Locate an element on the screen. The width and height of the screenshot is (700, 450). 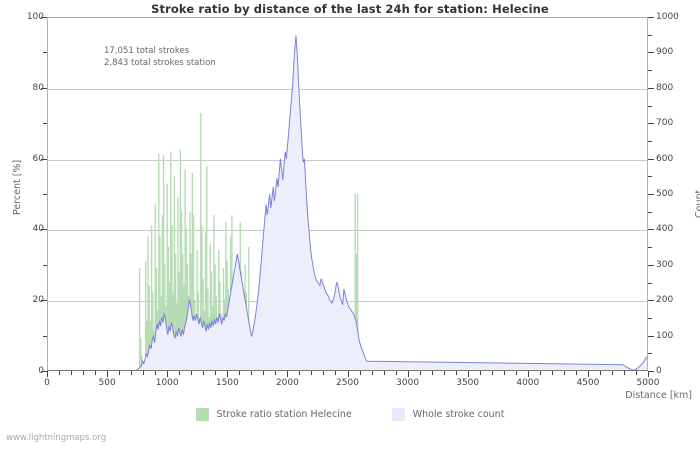
x-tick-label: 2500 is located at coordinates (347, 383).